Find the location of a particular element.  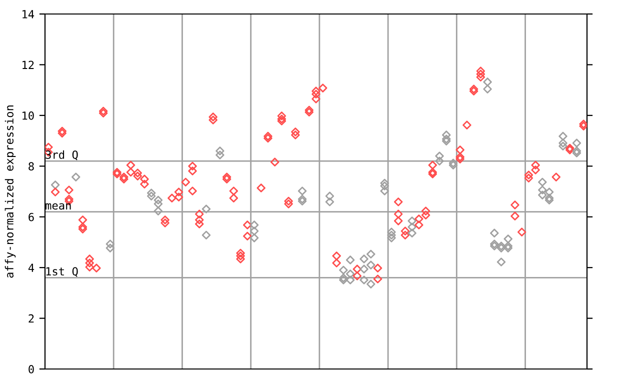

y-tick-label: 0 is located at coordinates (31, 369).